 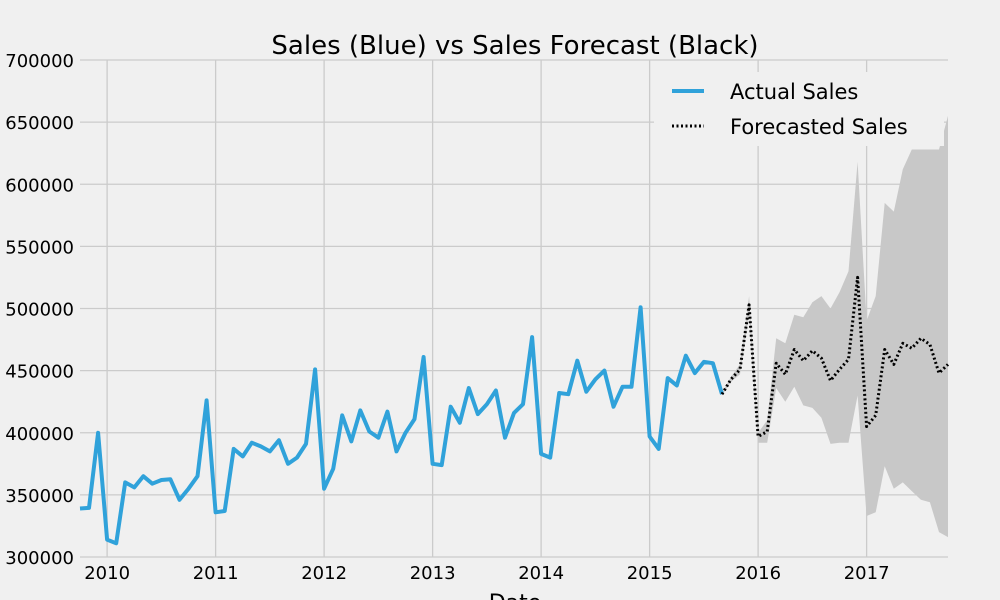 I want to click on legend-label: Forecasted Sales, so click(x=819, y=127).